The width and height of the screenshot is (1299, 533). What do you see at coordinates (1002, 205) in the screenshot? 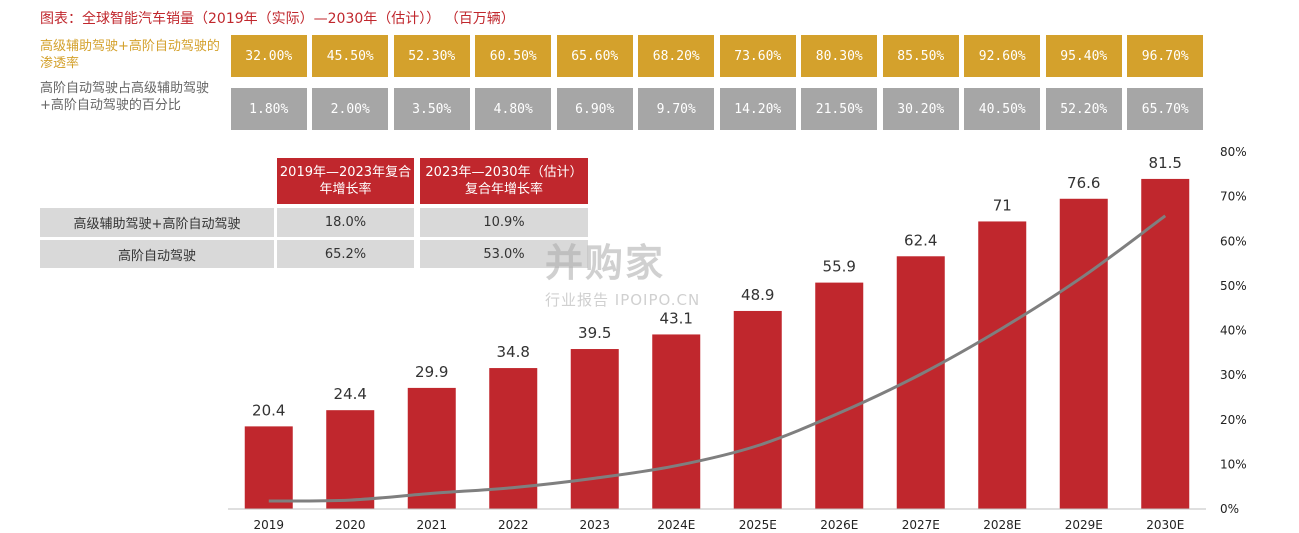
I see `bar-data-label-2028E: 71` at bounding box center [1002, 205].